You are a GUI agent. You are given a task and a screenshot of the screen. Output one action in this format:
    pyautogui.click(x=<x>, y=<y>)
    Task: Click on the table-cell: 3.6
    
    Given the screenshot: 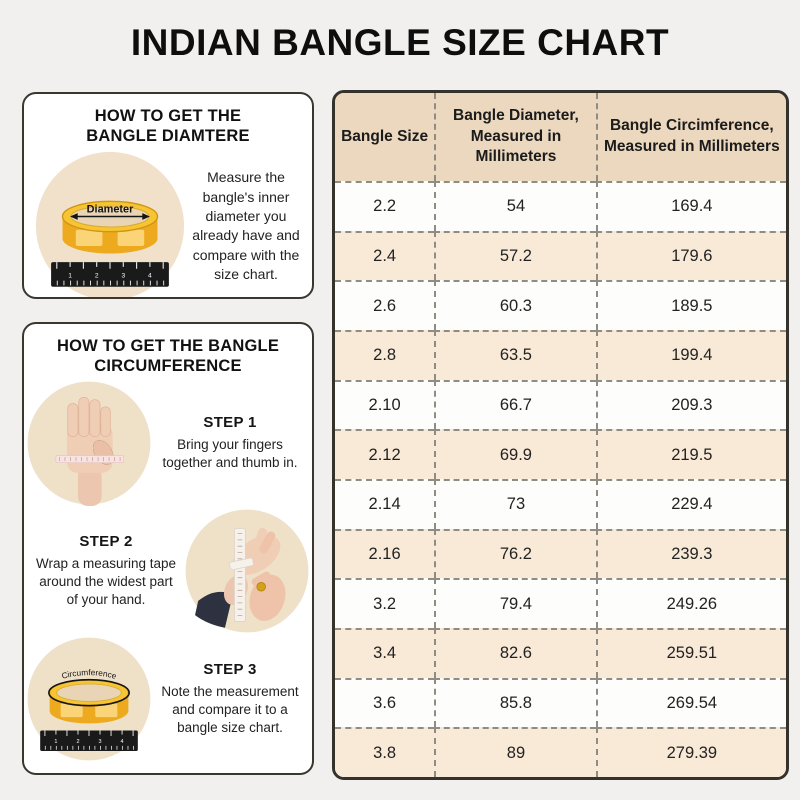 What is the action you would take?
    pyautogui.click(x=385, y=702)
    